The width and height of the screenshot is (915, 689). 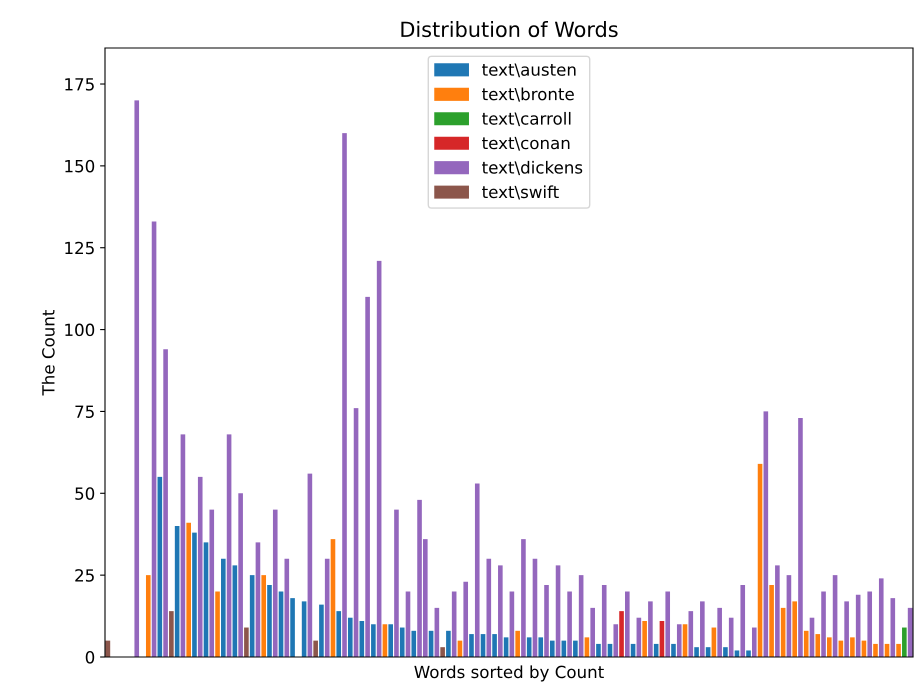 What do you see at coordinates (528, 94) in the screenshot?
I see `legend-label: text\bronte` at bounding box center [528, 94].